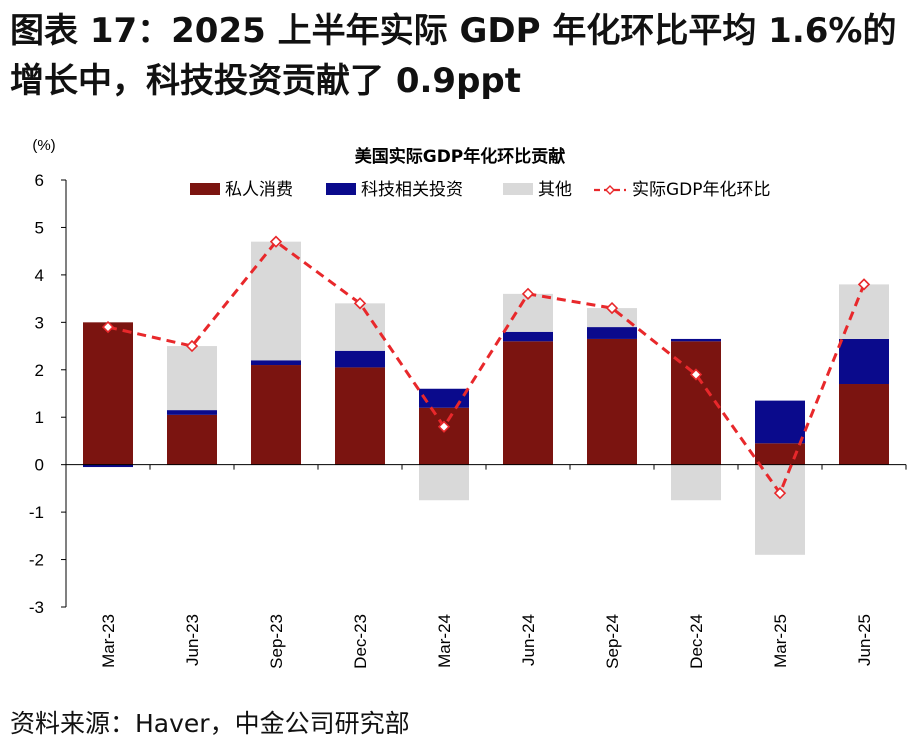  What do you see at coordinates (39, 370) in the screenshot?
I see `y-tick-label: 2` at bounding box center [39, 370].